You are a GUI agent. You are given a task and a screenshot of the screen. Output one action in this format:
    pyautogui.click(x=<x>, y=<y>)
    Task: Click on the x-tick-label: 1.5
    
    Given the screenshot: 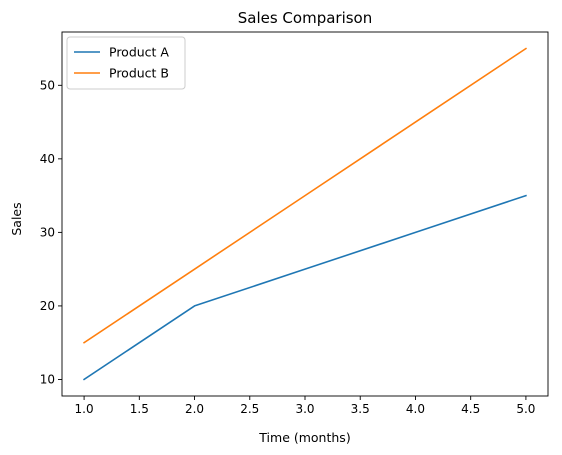 What is the action you would take?
    pyautogui.click(x=139, y=409)
    